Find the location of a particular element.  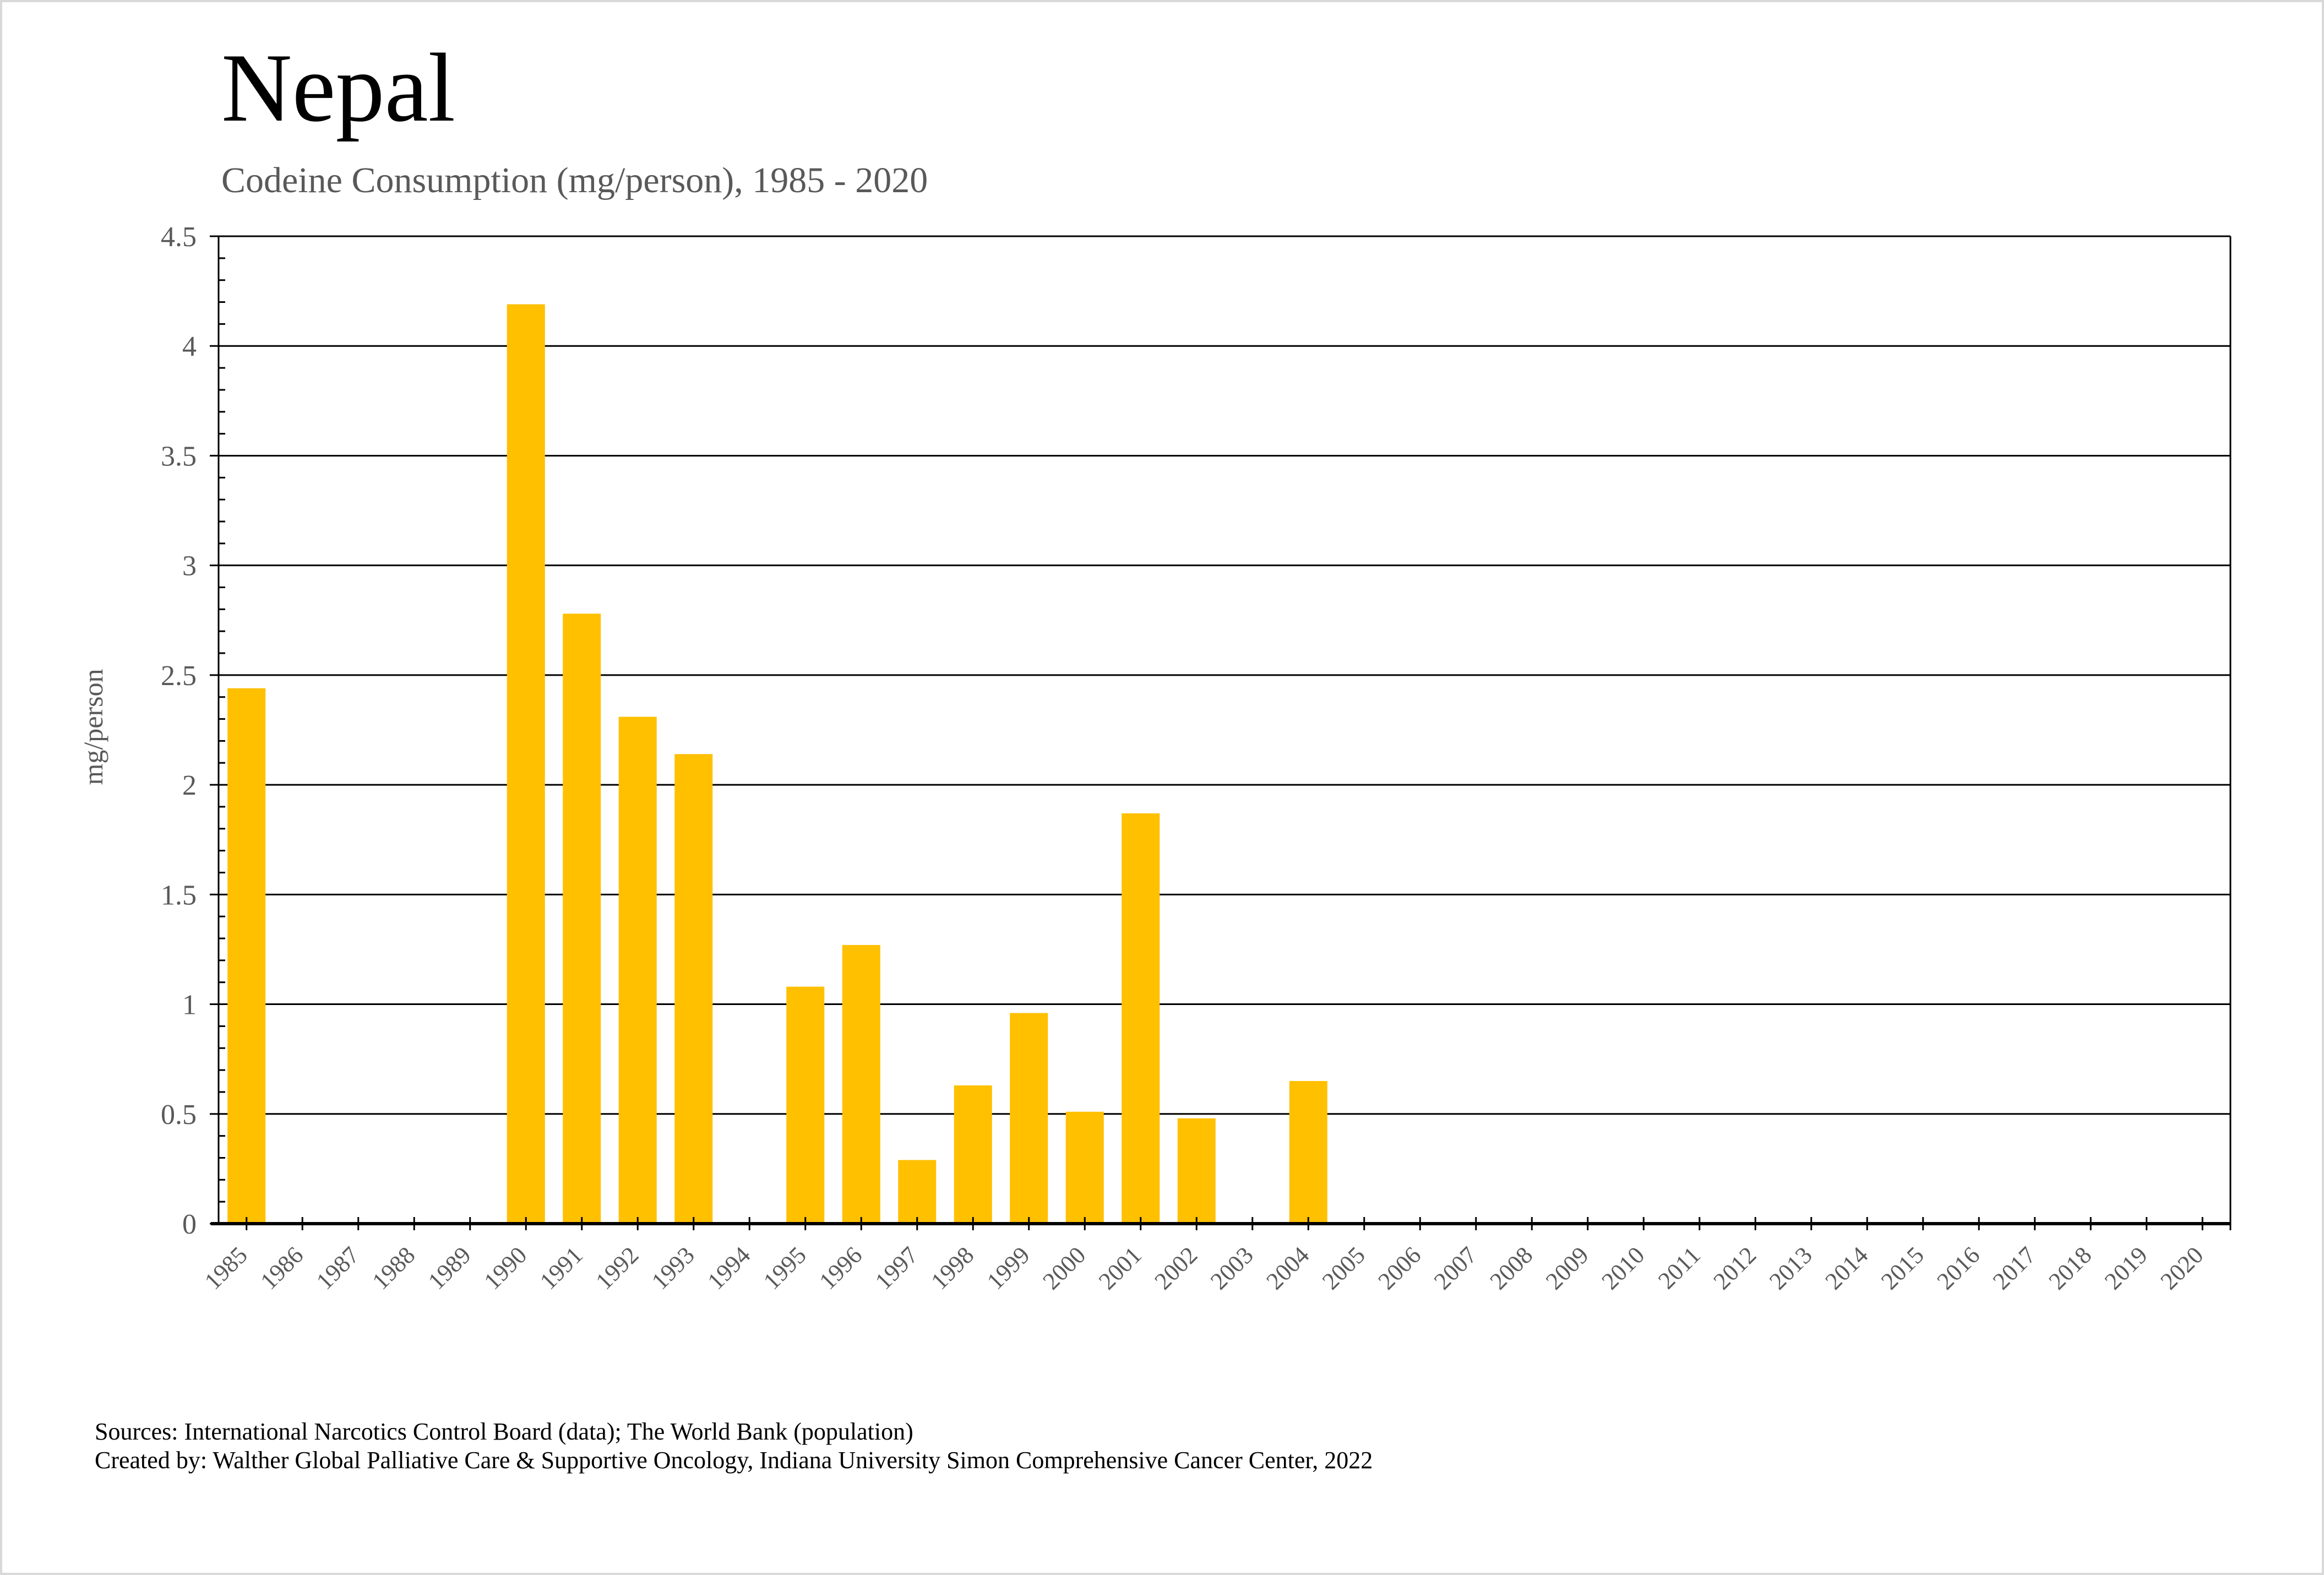

x-tick-label: 1990 is located at coordinates (505, 1268).